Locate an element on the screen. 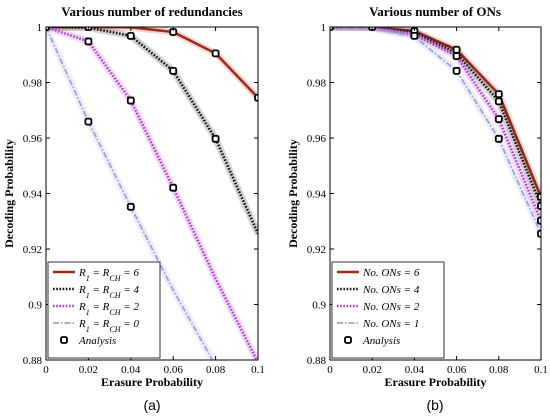  panel-caption: (b) is located at coordinates (434, 405).